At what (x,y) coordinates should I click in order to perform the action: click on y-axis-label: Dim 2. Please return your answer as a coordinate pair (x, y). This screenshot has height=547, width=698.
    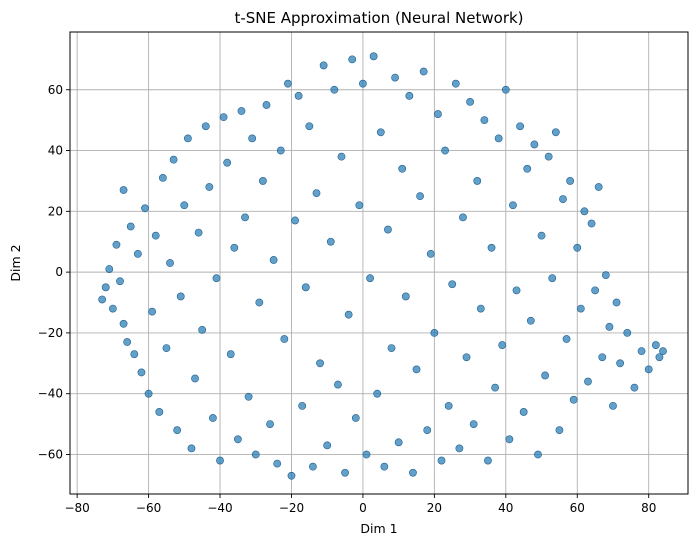
    Looking at the image, I should click on (15, 262).